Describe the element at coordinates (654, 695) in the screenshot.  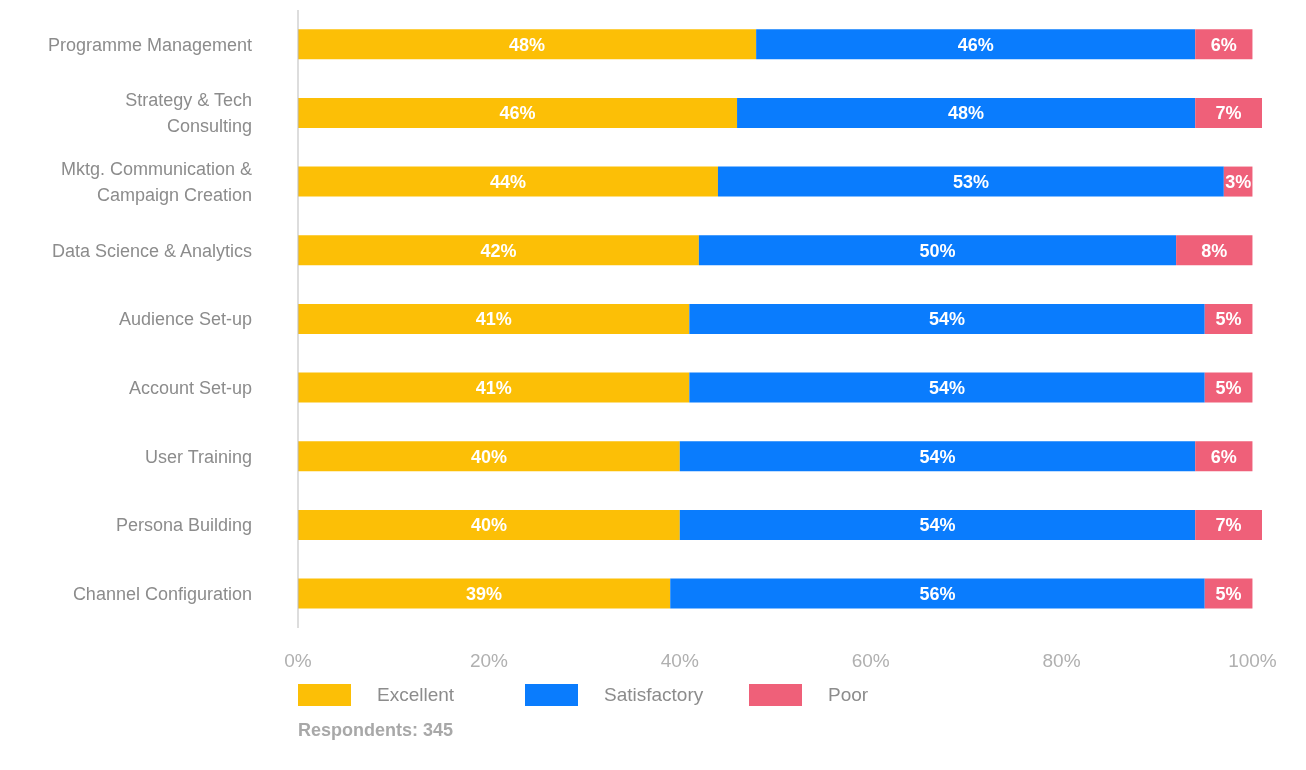
I see `legend-label: Satisfactory` at that location.